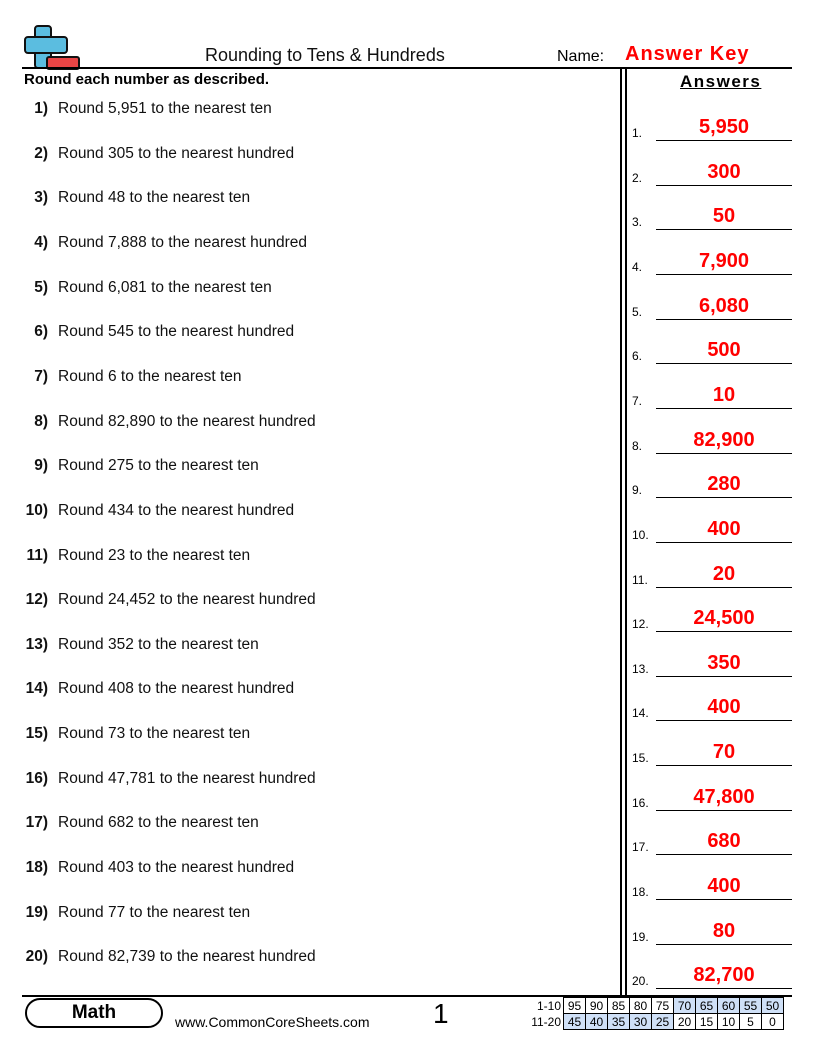  I want to click on question-item: 17) Round 682 to the nearest ten, so click(129, 823).